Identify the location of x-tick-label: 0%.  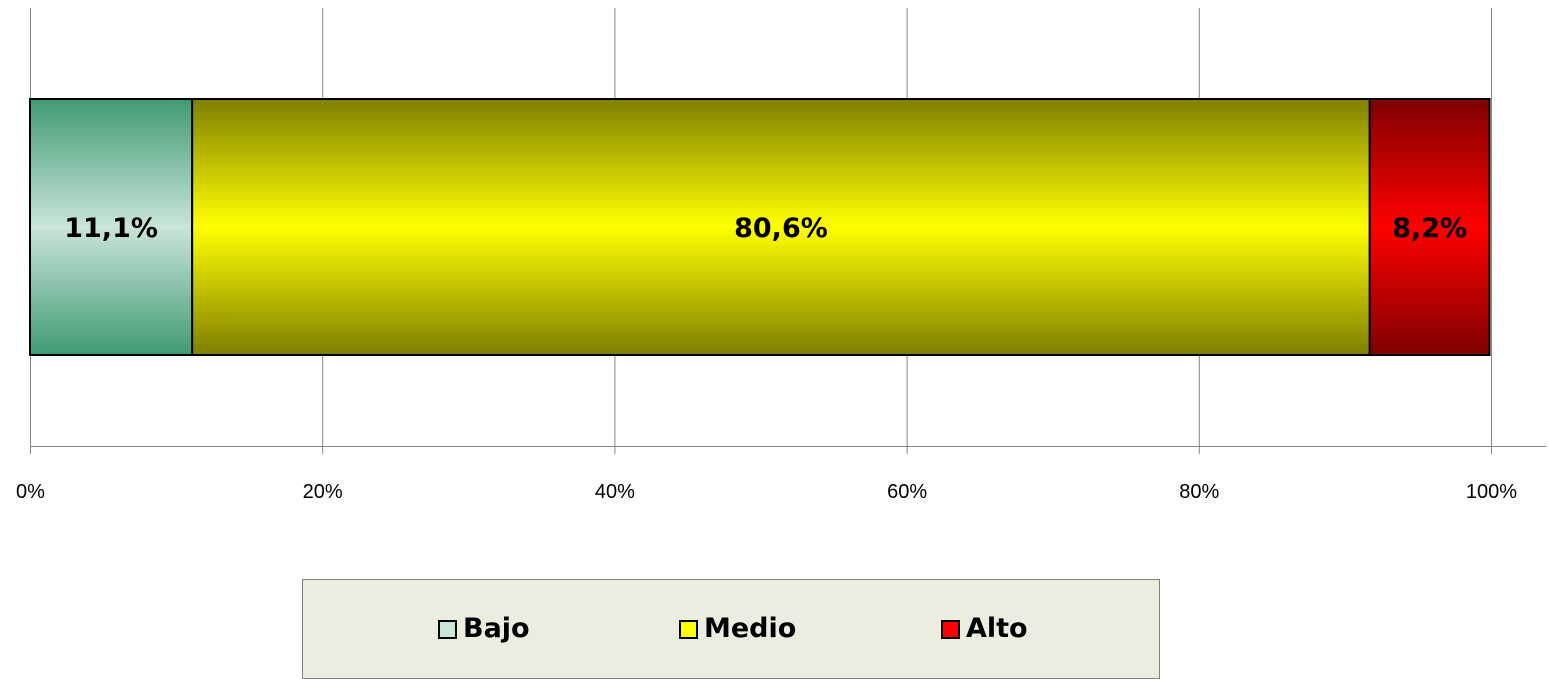
(30, 492).